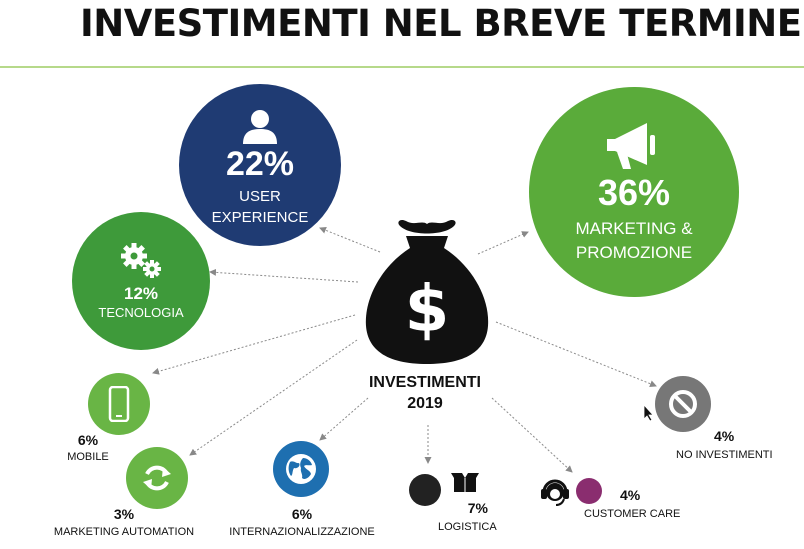 Image resolution: width=804 pixels, height=549 pixels. What do you see at coordinates (344, 419) in the screenshot?
I see `arrow-internazionalizzazione` at bounding box center [344, 419].